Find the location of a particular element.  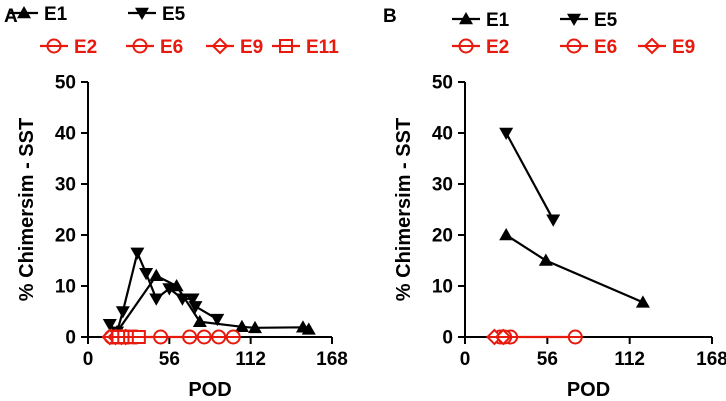

legend: E1 E5 E2 E6 E9 is located at coordinates (573, 34).